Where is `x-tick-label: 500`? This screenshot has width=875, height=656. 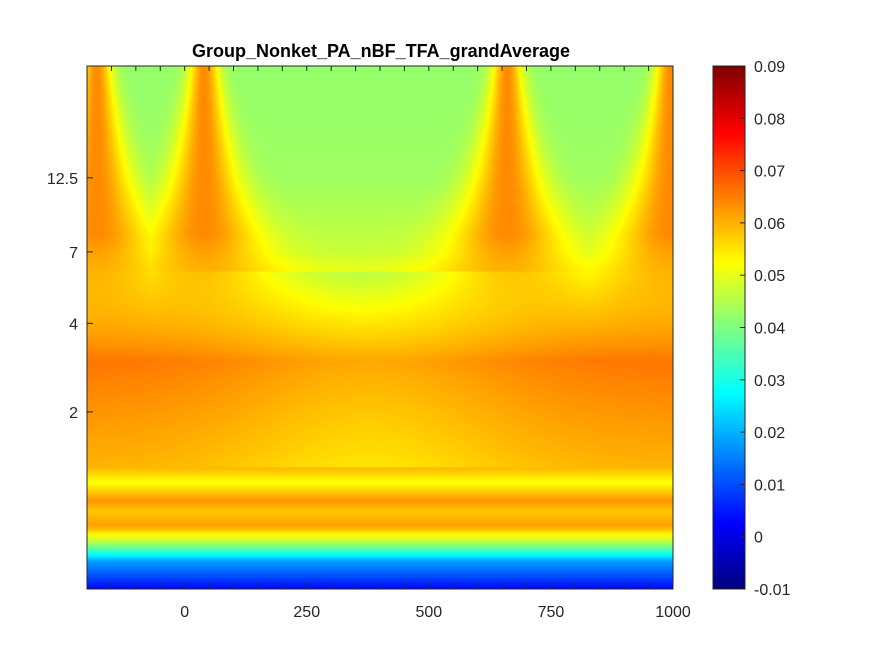 x-tick-label: 500 is located at coordinates (428, 612).